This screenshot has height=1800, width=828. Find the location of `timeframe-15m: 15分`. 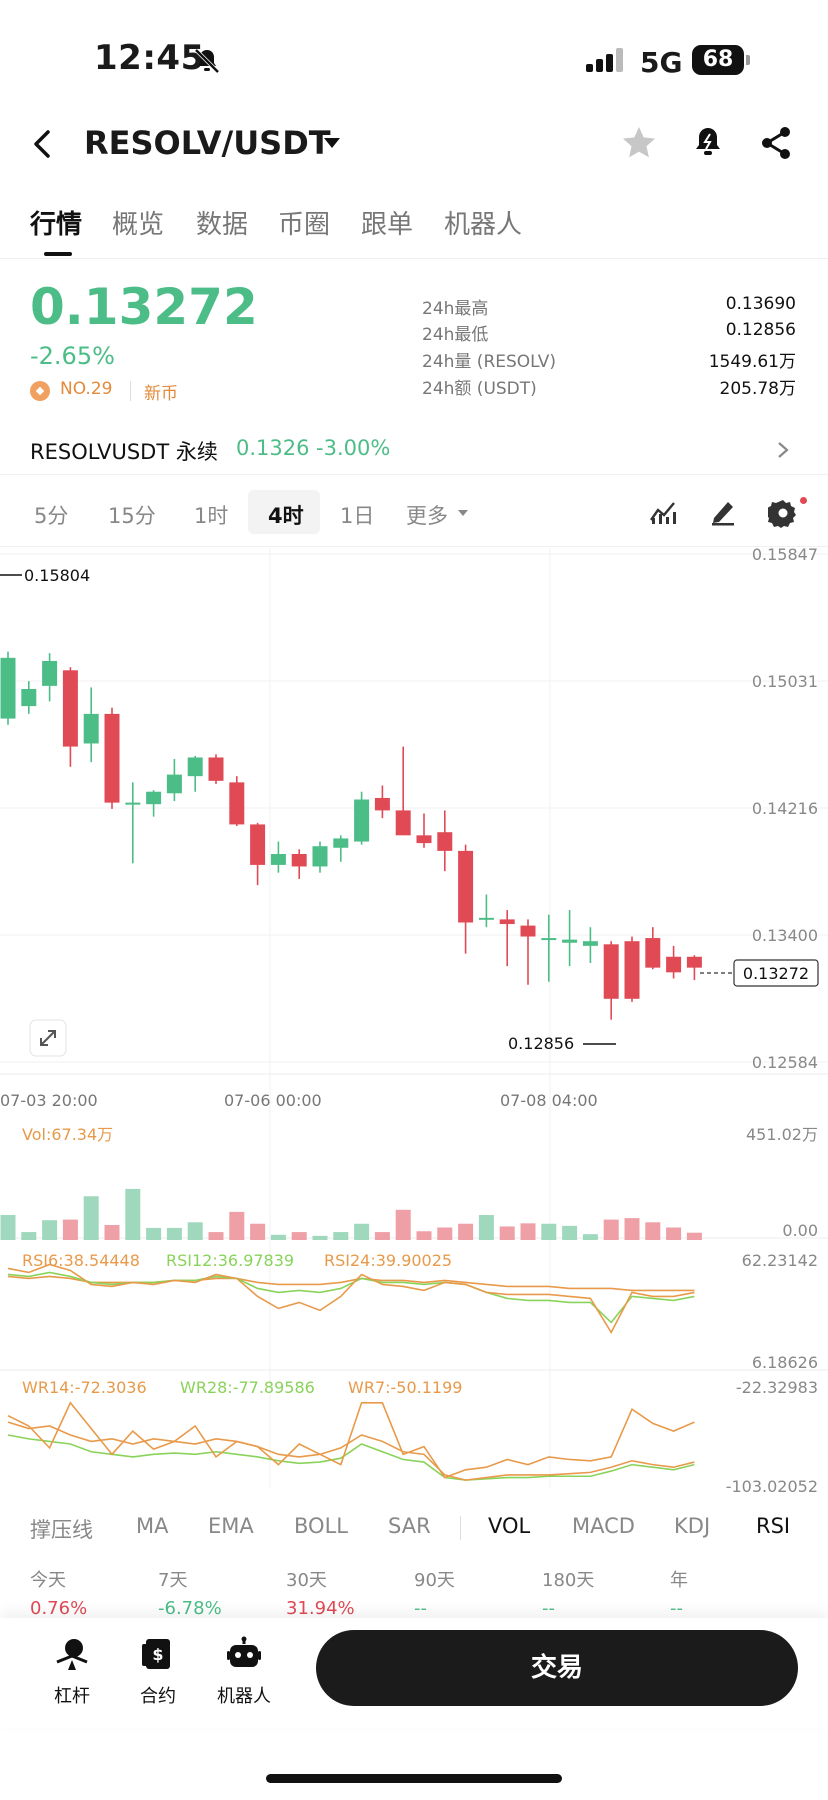

timeframe-15m: 15分 is located at coordinates (132, 516).